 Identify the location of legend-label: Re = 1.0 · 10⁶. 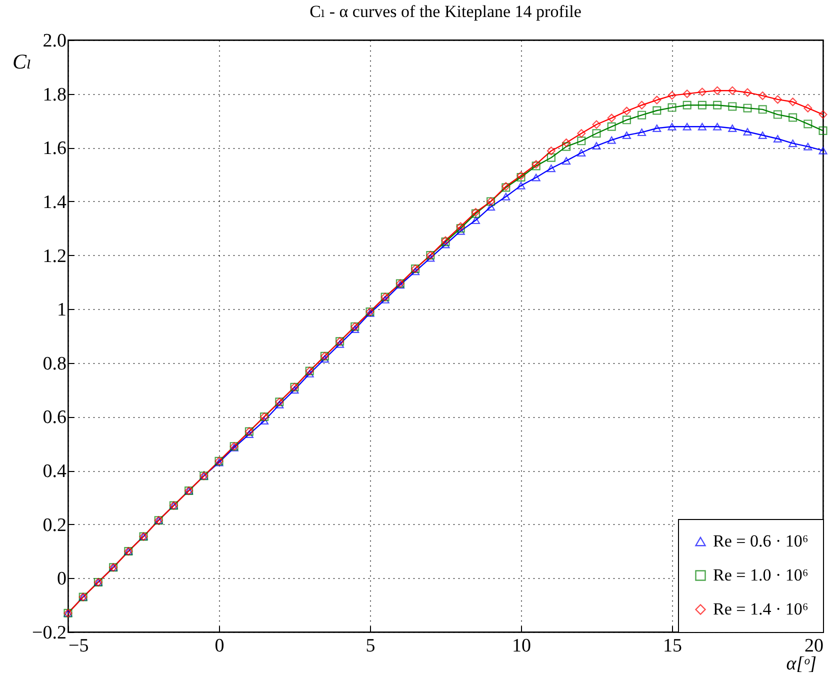
(760, 575).